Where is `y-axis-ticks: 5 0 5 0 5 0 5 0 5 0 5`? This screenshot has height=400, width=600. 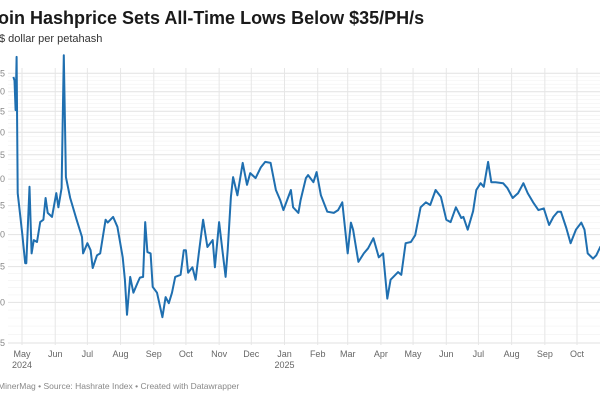 y-axis-ticks: 5 0 5 0 5 0 5 0 5 0 5 is located at coordinates (2, 208).